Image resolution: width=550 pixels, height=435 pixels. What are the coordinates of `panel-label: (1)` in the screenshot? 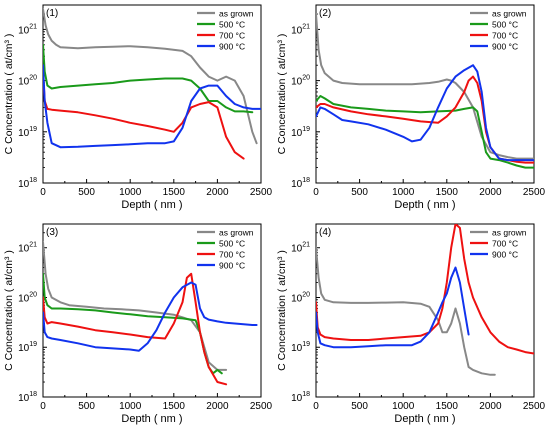 It's located at (52, 13).